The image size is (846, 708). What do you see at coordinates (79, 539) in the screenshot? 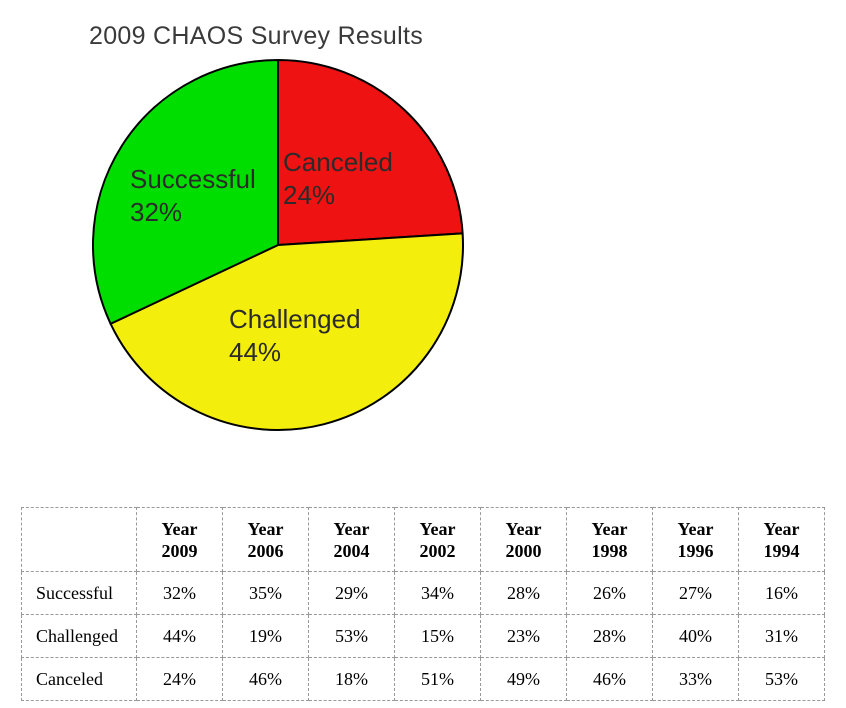
I see `table-corner-cell` at bounding box center [79, 539].